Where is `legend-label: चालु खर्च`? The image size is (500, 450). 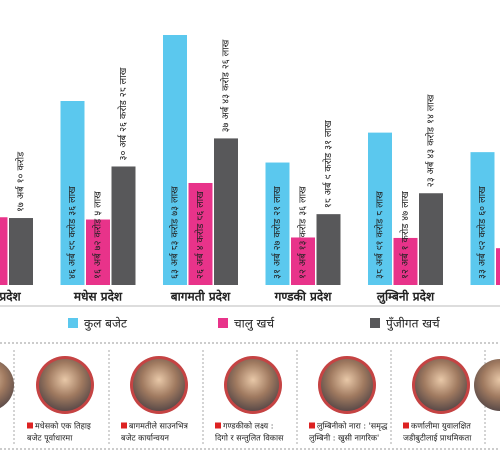
legend-label: चालु खर्च is located at coordinates (254, 324).